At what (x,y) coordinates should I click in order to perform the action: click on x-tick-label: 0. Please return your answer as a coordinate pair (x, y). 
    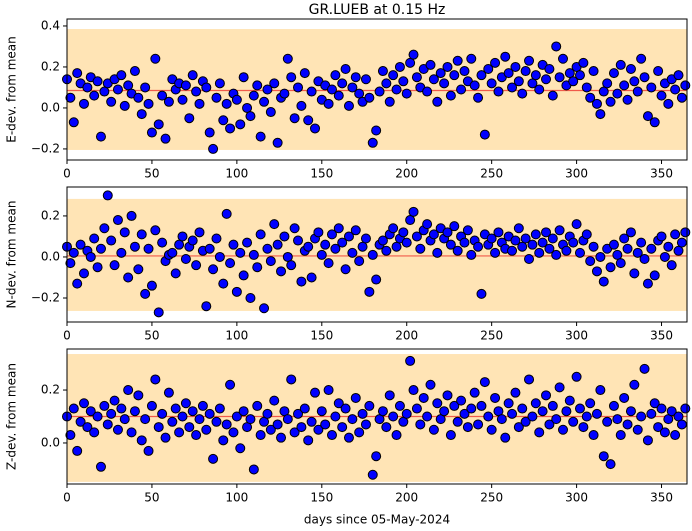
    Looking at the image, I should click on (67, 498).